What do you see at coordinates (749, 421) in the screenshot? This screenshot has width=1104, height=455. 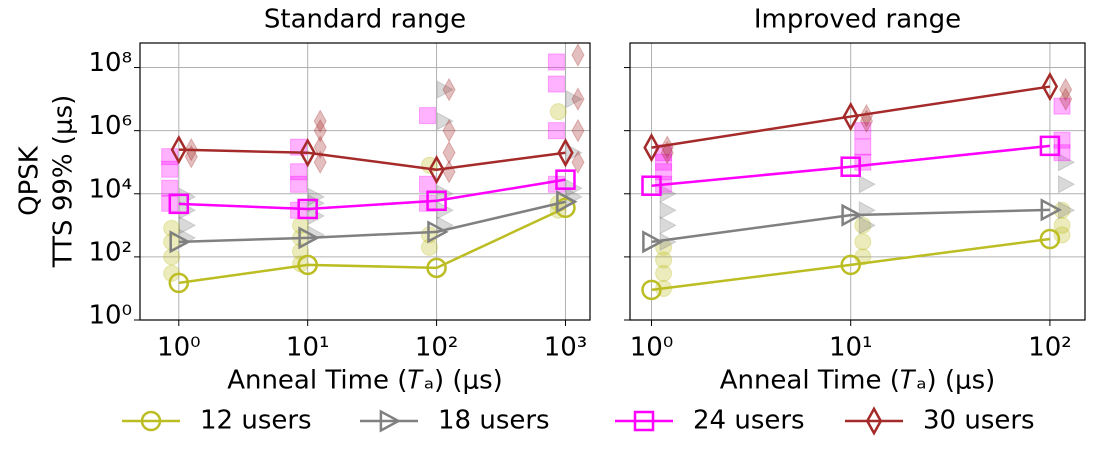 I see `legend-label: 24 users` at bounding box center [749, 421].